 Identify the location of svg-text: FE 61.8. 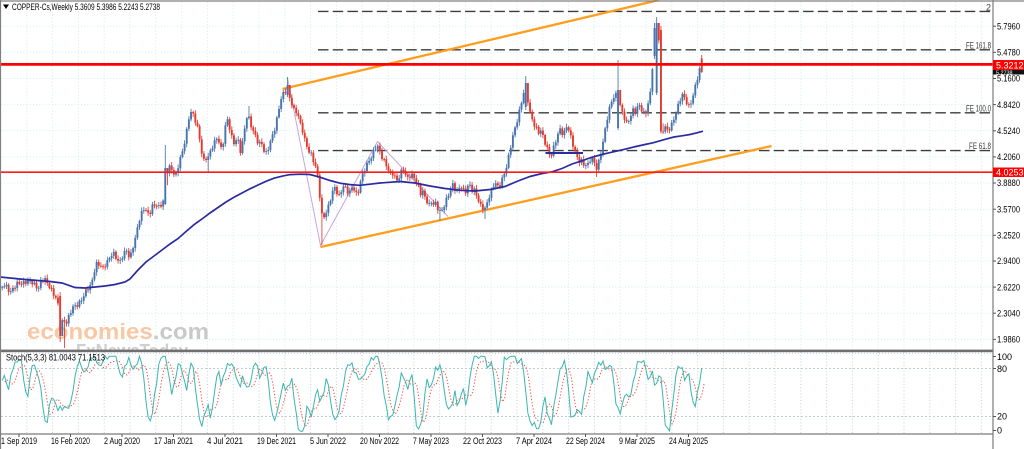
(980, 146).